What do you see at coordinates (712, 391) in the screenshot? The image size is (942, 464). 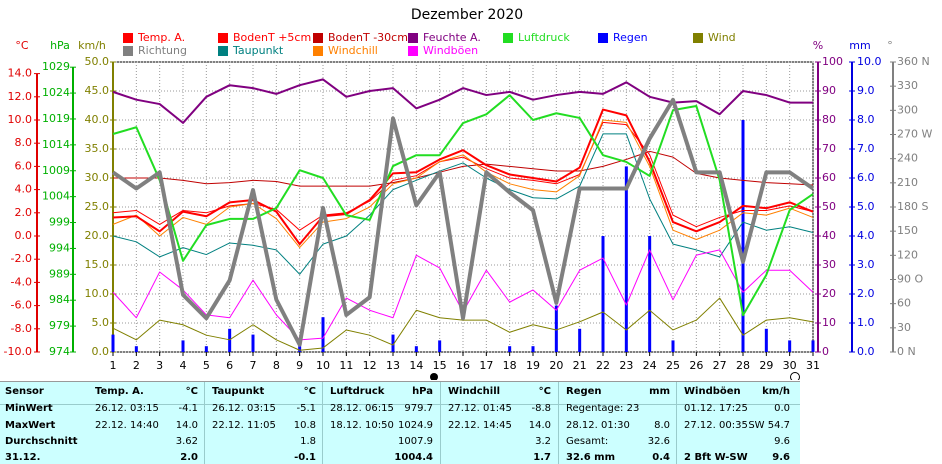 I see `table-cell: Windböen` at bounding box center [712, 391].